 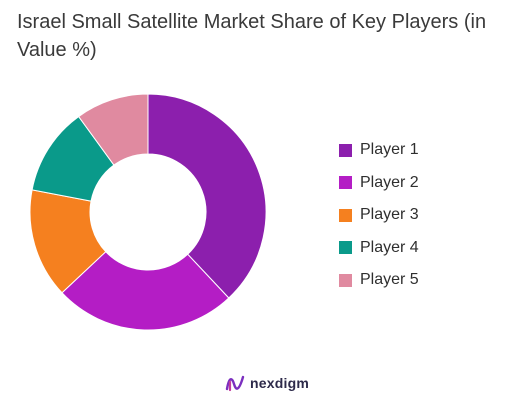 I want to click on legend-label: Player 5, so click(x=389, y=280).